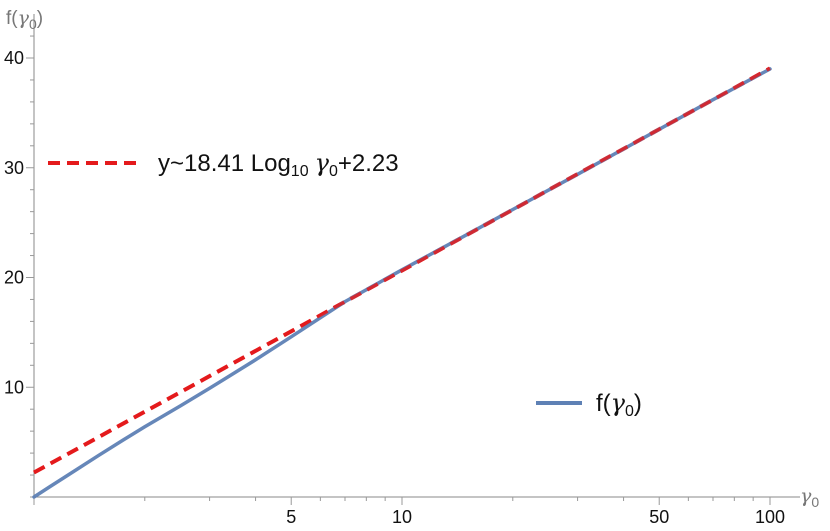 This screenshot has width=830, height=531. I want to click on legend-dashed-label: y~18.41 Log10 γ0+2.23, so click(278, 164).